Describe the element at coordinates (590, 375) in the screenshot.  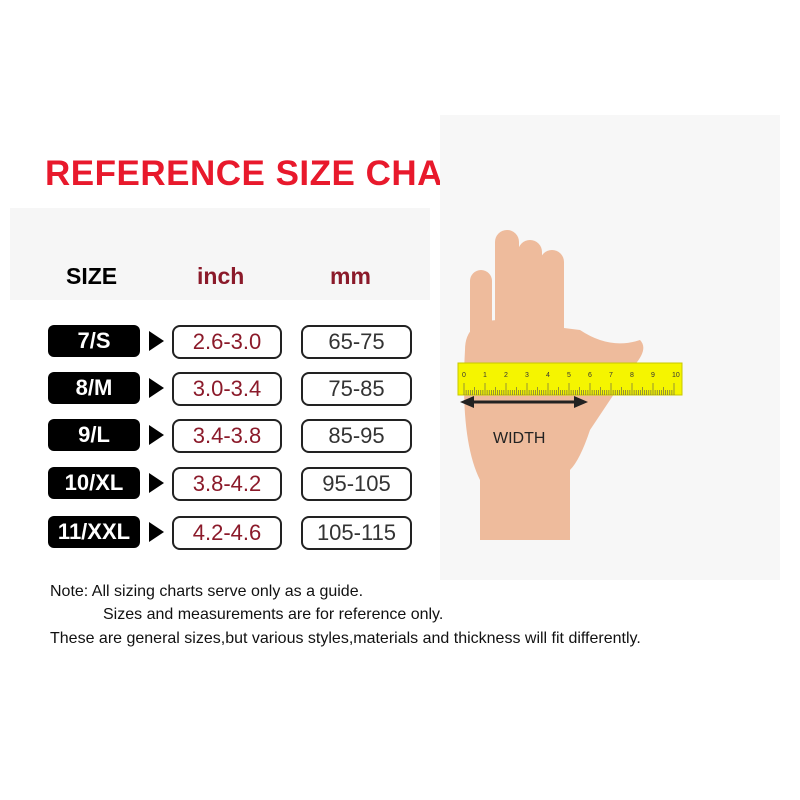
I see `ruler-tick-label: 6` at that location.